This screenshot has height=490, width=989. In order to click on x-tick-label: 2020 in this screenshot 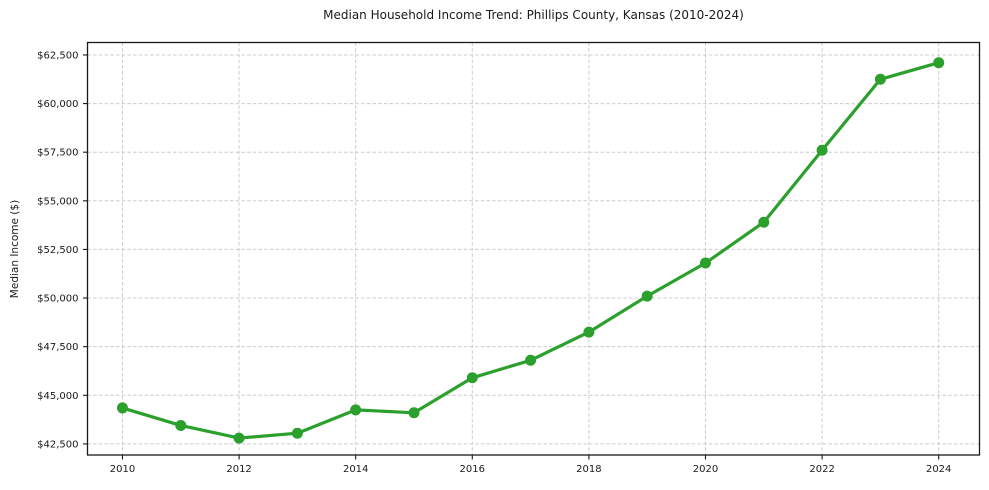, I will do `click(705, 469)`.